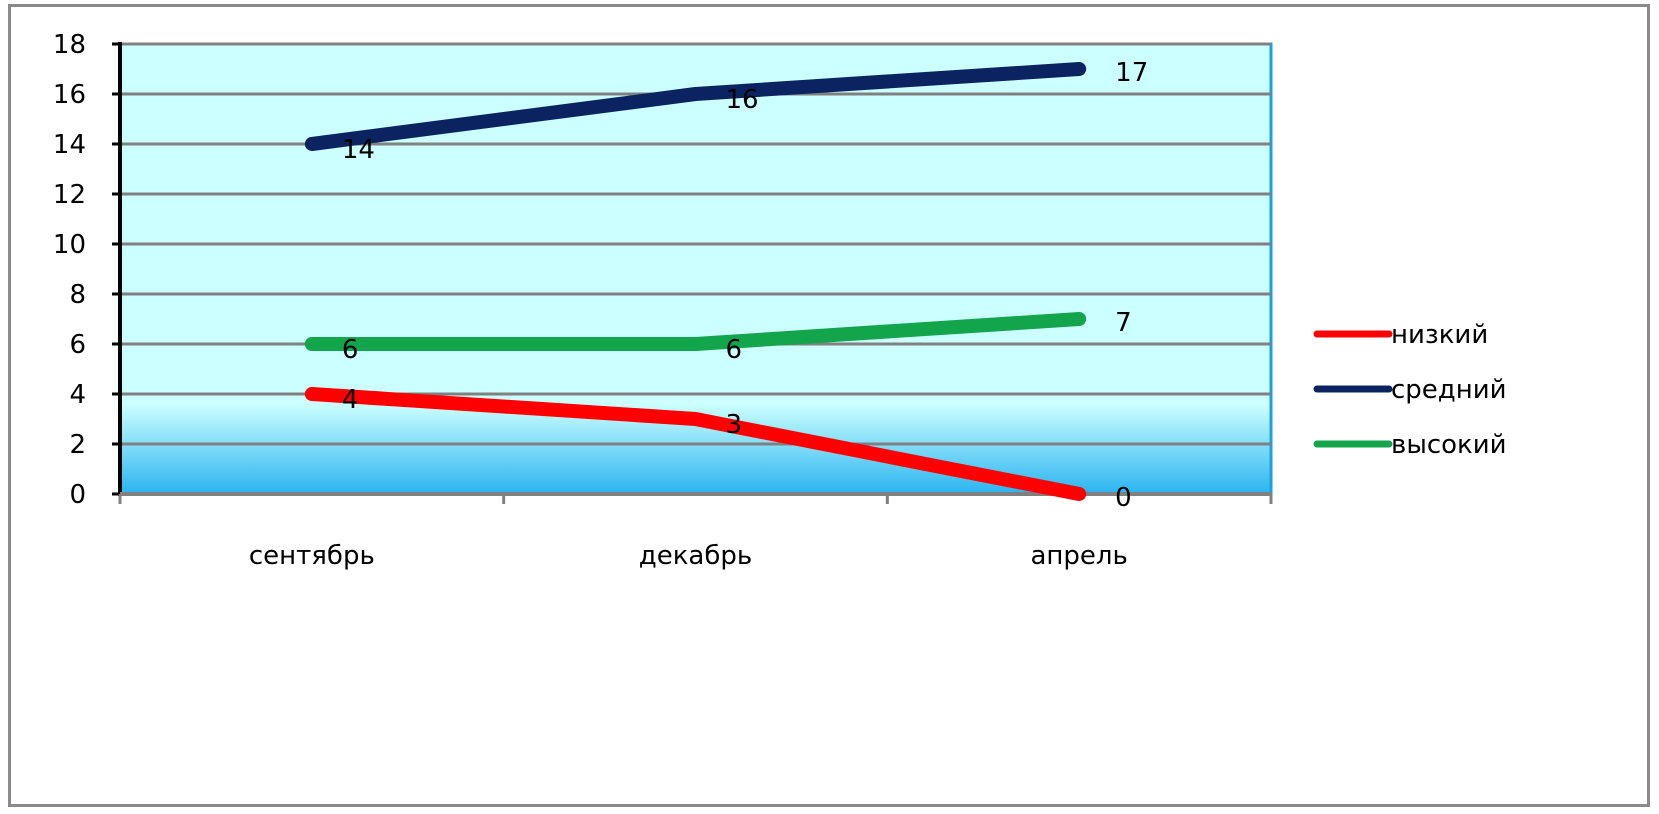 Image resolution: width=1659 pixels, height=814 pixels. Describe the element at coordinates (69, 245) in the screenshot. I see `y-tick-label: 10` at that location.